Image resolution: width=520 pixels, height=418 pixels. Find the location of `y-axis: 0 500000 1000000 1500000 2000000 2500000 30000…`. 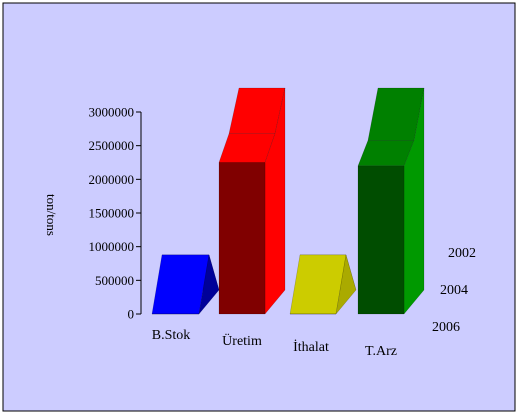

y-axis: 0 500000 1000000 1500000 2000000 2500000 30000… is located at coordinates (115, 213).